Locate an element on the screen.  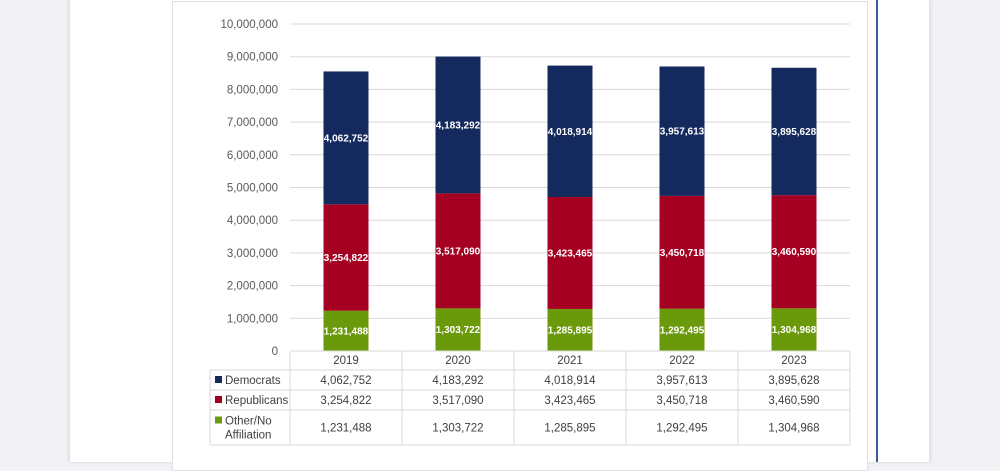
bar-data-label: 3,460,590 is located at coordinates (794, 252).